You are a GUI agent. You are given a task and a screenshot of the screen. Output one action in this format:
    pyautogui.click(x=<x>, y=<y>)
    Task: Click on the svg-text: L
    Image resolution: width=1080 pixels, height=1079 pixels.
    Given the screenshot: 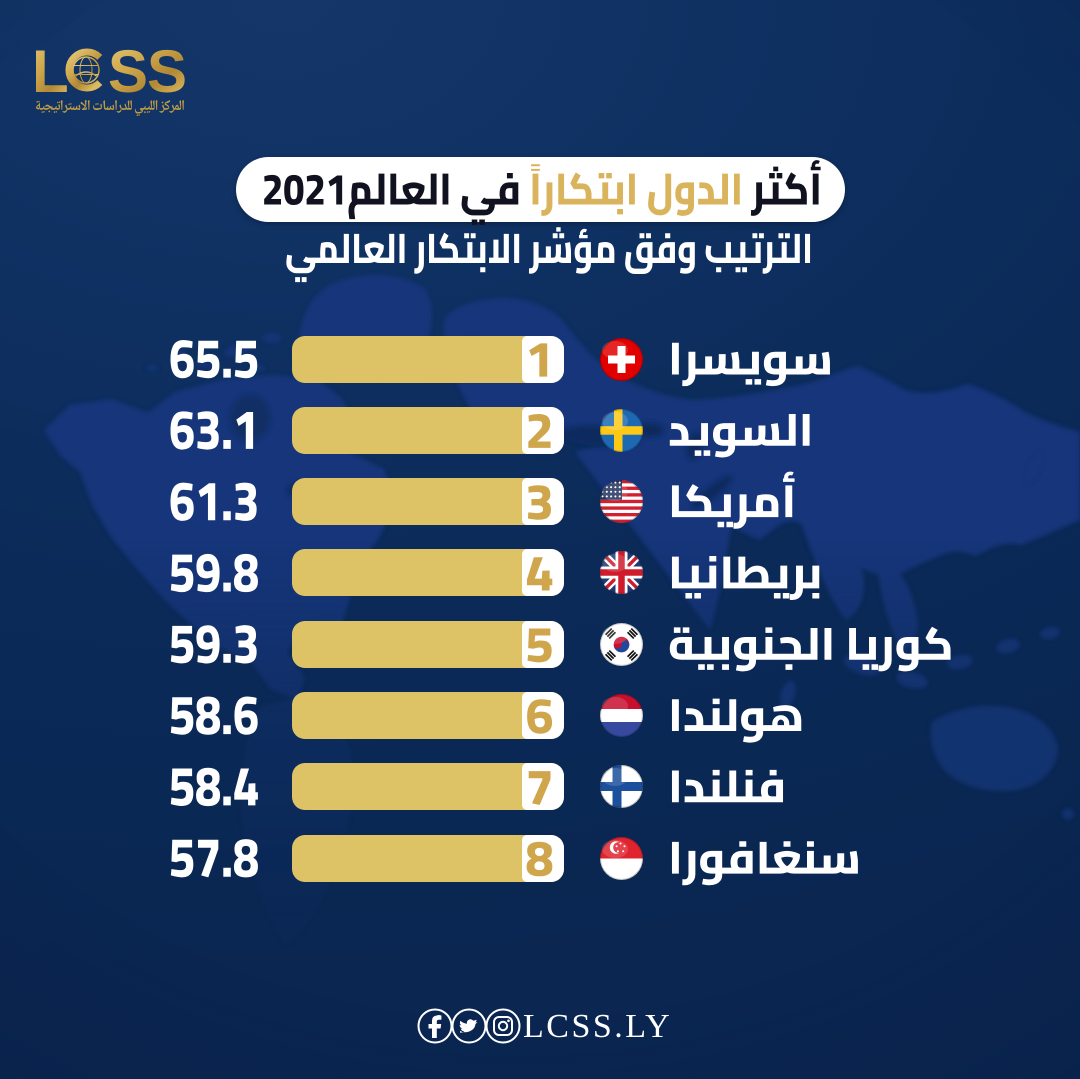 What is the action you would take?
    pyautogui.click(x=52, y=72)
    